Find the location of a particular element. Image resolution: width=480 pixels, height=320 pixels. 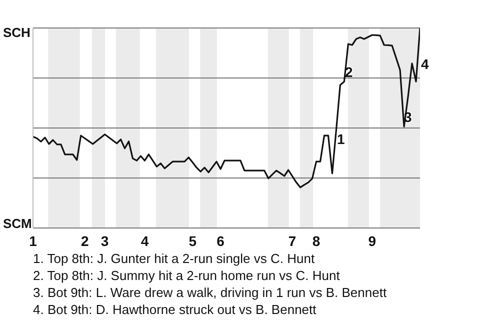

x-tick-label: 8 is located at coordinates (316, 240).